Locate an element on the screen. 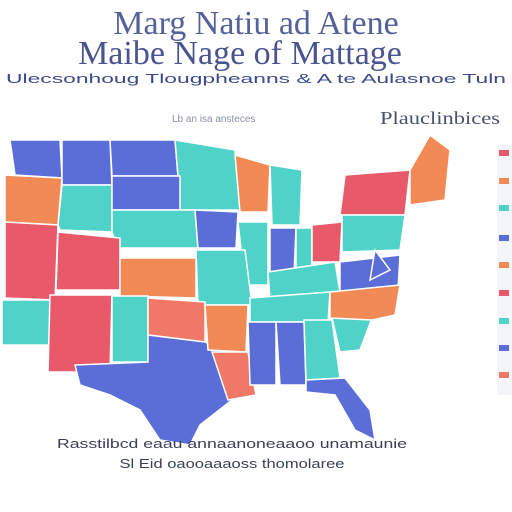 This screenshot has height=512, width=512. footer-line-2: Sl Eid oaooaaaoss thomolaree is located at coordinates (232, 463).